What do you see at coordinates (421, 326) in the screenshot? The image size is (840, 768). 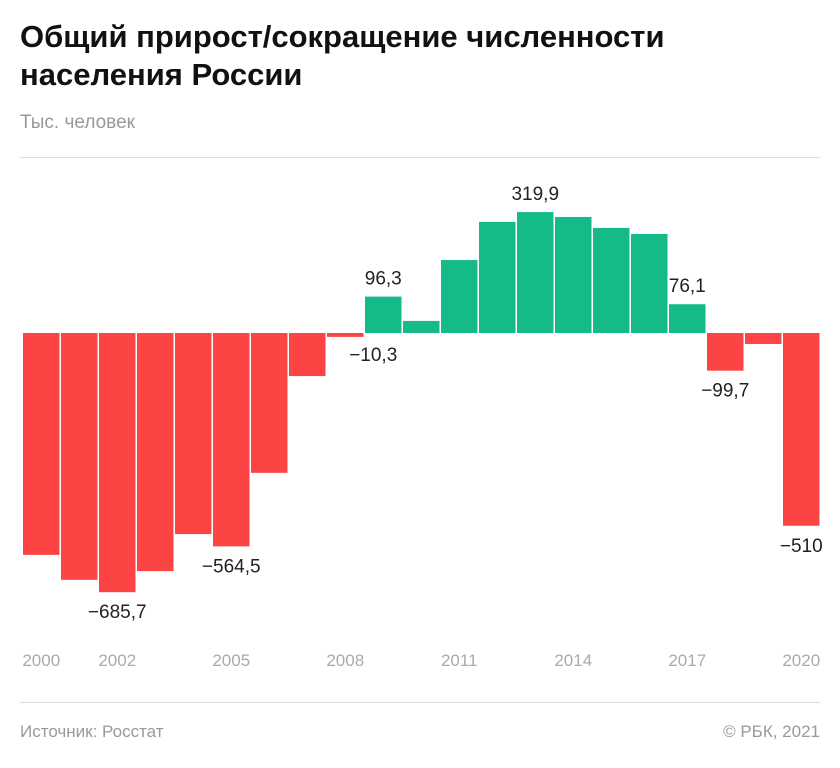 I see `bar-2010` at bounding box center [421, 326].